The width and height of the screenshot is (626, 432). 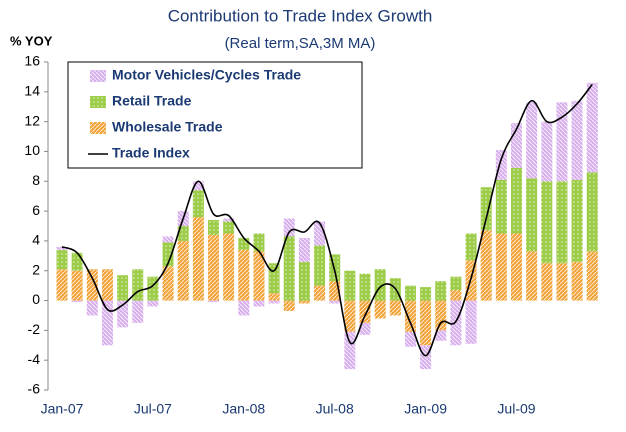 What do you see at coordinates (300, 43) in the screenshot?
I see `chart-subtitle: (Real term,SA,3M MA)` at bounding box center [300, 43].